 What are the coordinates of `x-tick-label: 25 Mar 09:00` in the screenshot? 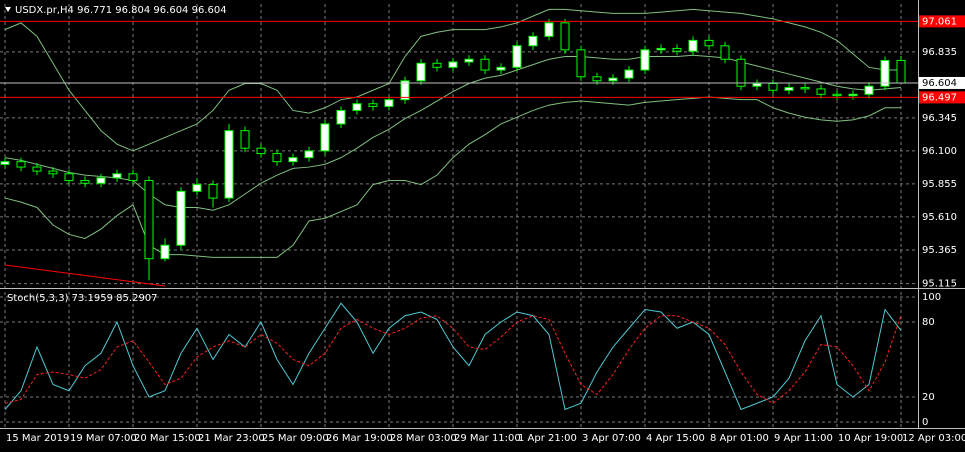 It's located at (295, 438).